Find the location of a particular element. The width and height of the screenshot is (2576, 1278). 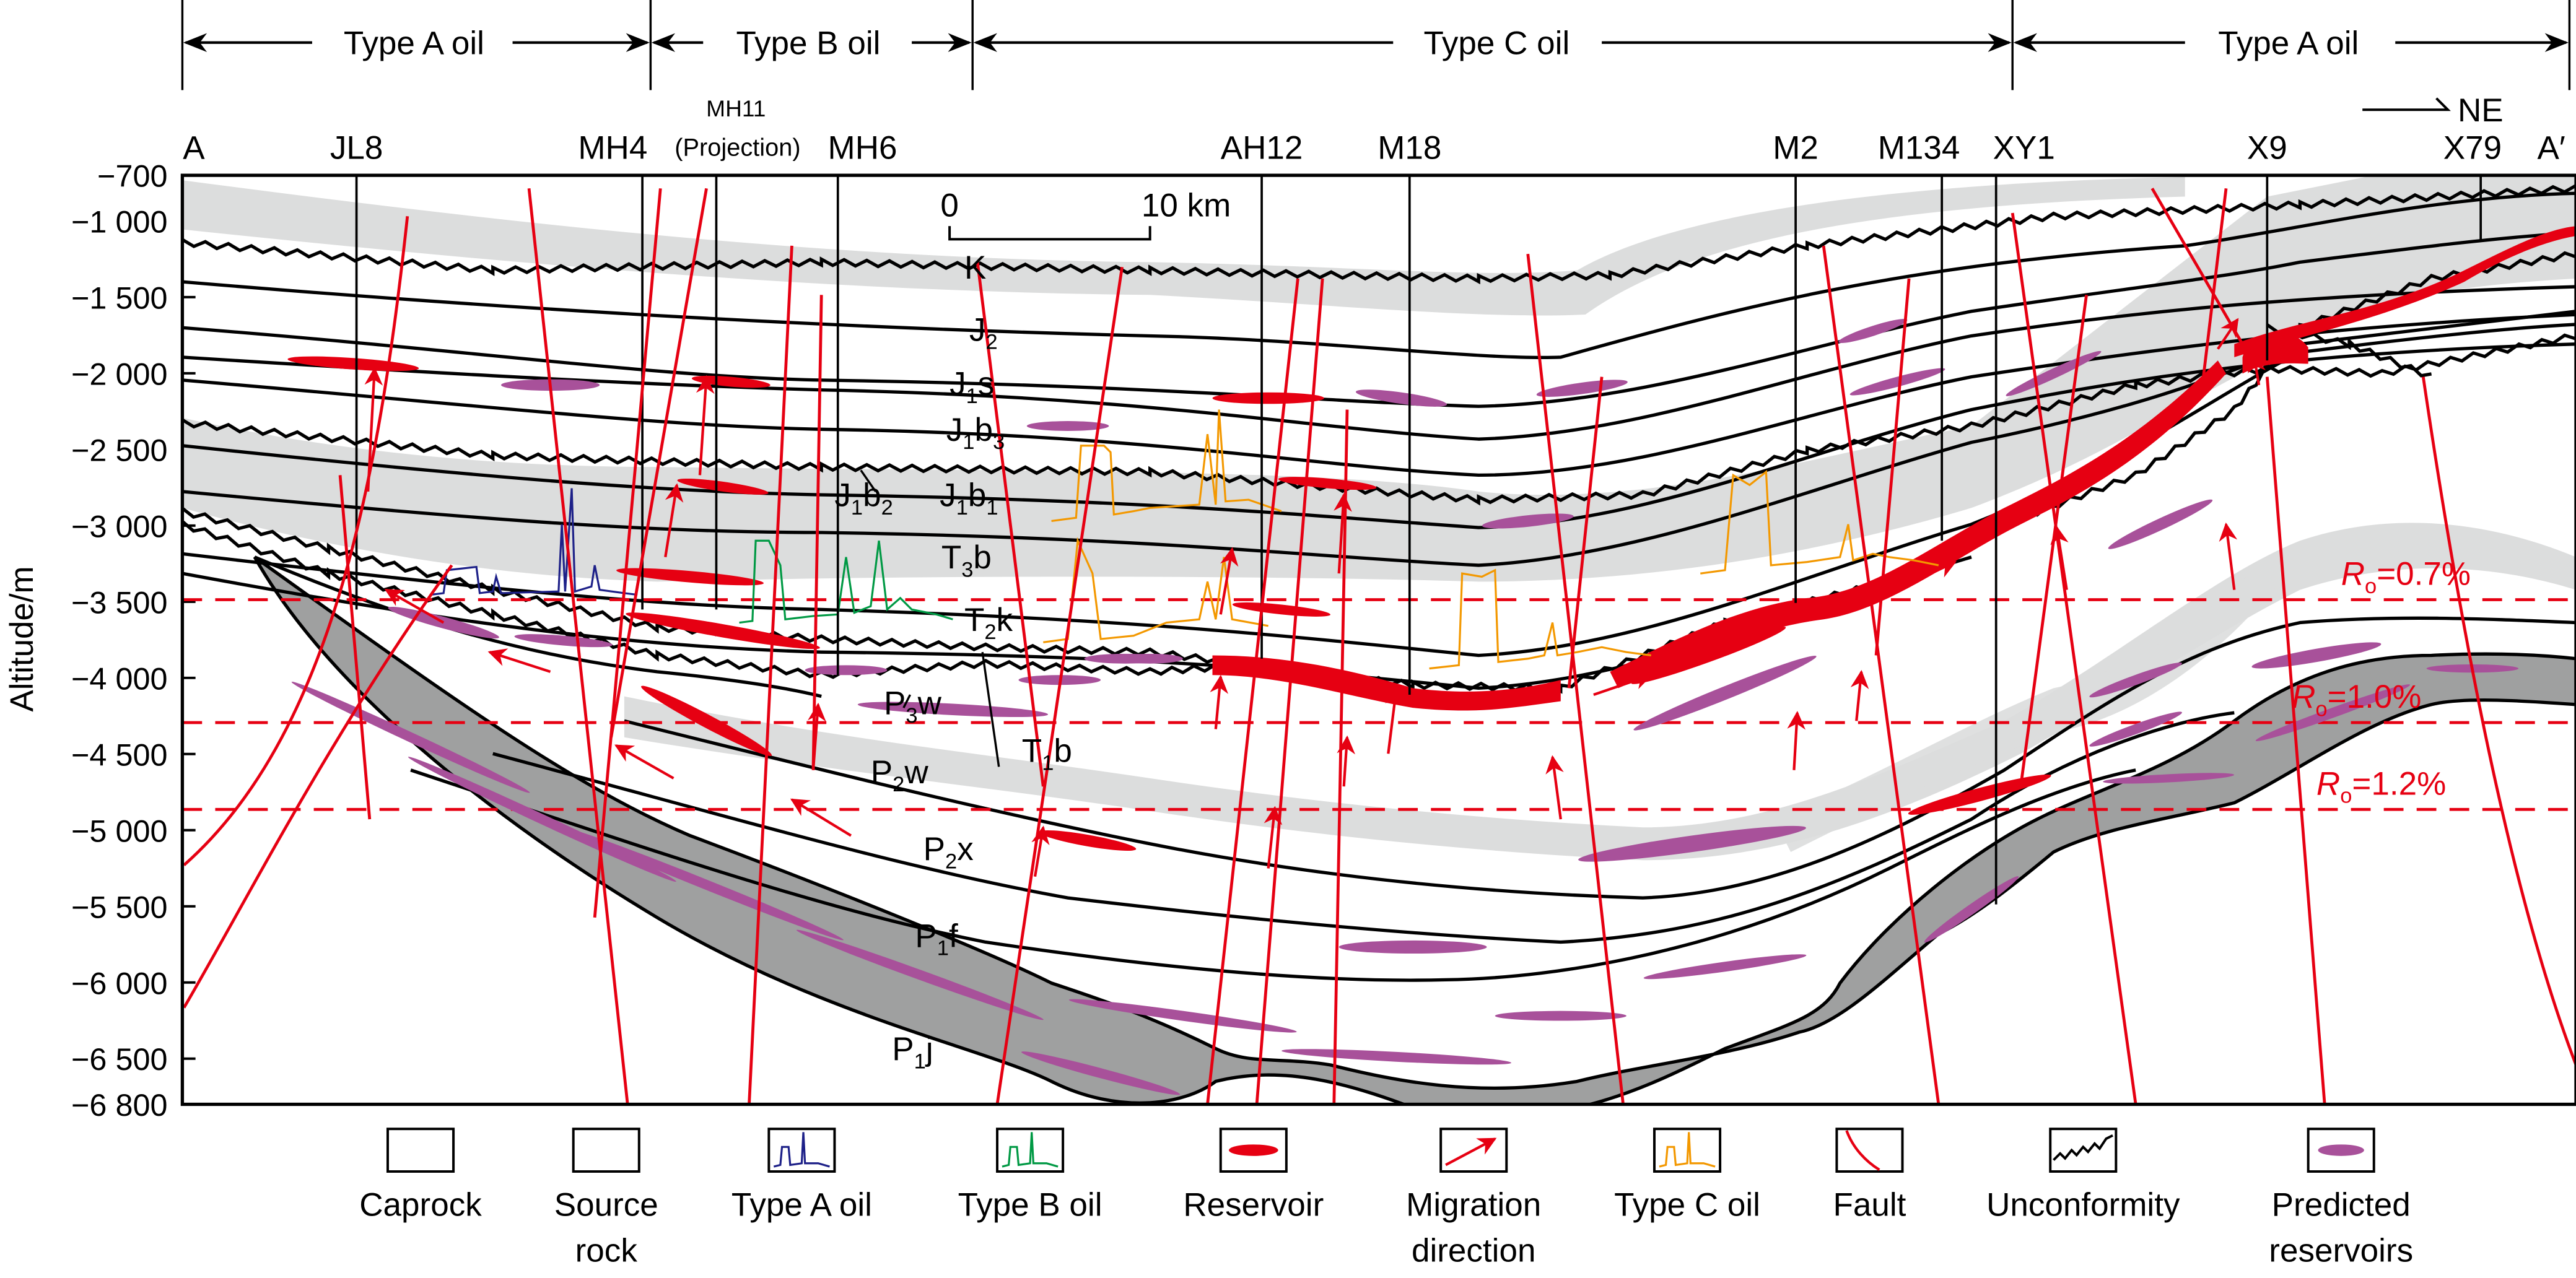

y-tick-label: −4 000 is located at coordinates (119, 678).